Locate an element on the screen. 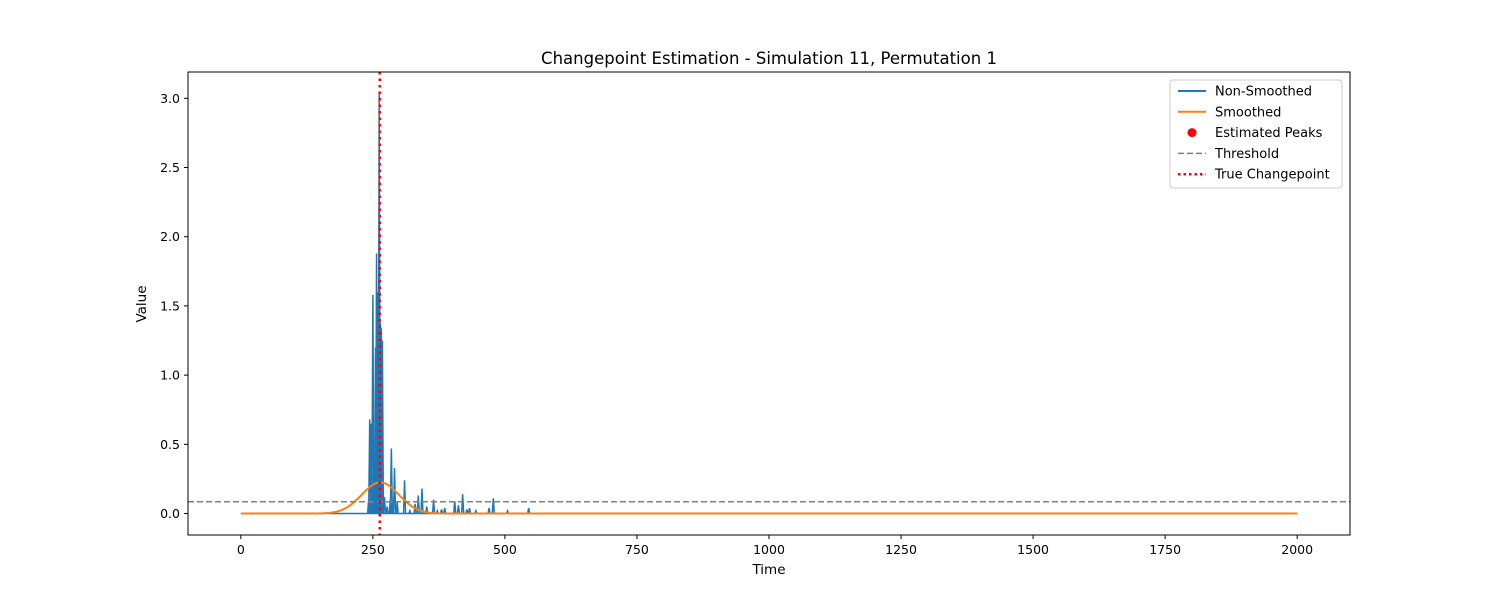  x-tick-label-1: 250 is located at coordinates (373, 549).